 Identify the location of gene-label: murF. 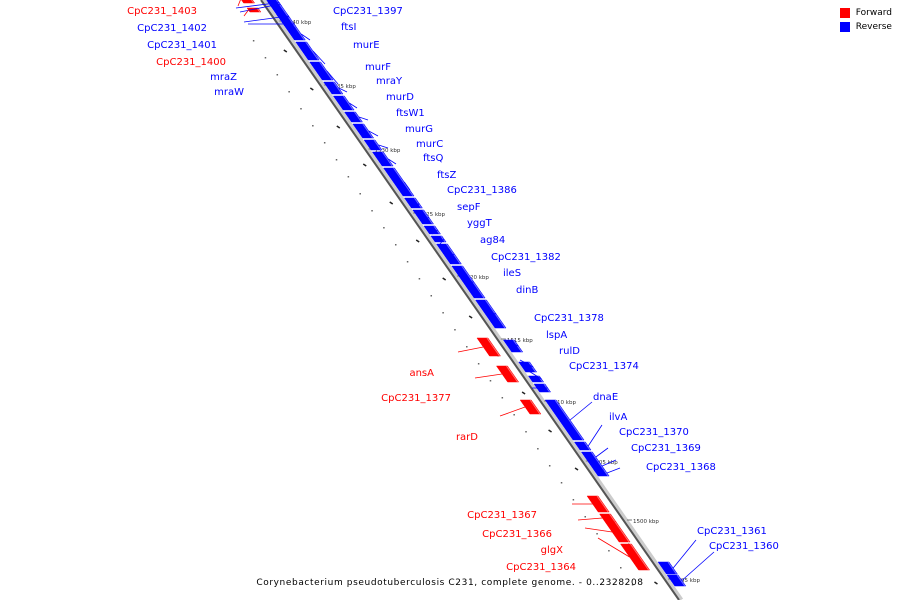
(378, 67).